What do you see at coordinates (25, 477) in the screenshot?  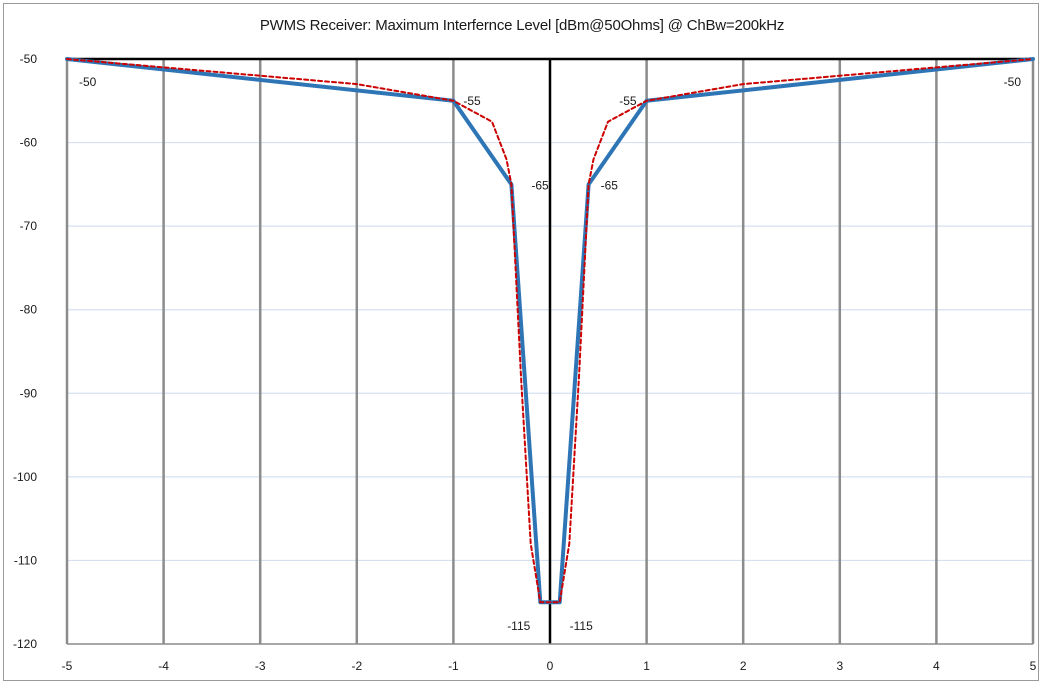 I see `y-tick-label: -100` at bounding box center [25, 477].